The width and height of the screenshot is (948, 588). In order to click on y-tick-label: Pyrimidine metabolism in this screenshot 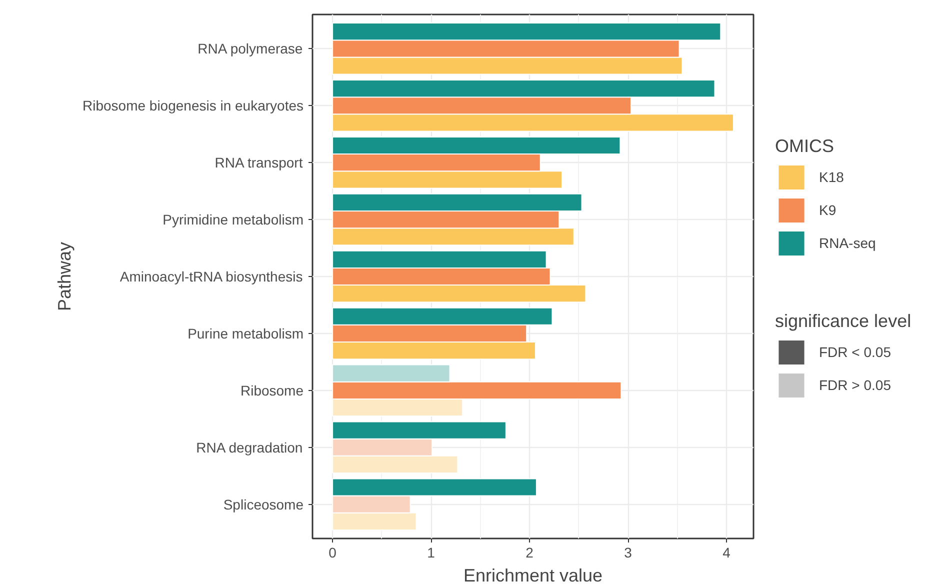, I will do `click(233, 220)`.